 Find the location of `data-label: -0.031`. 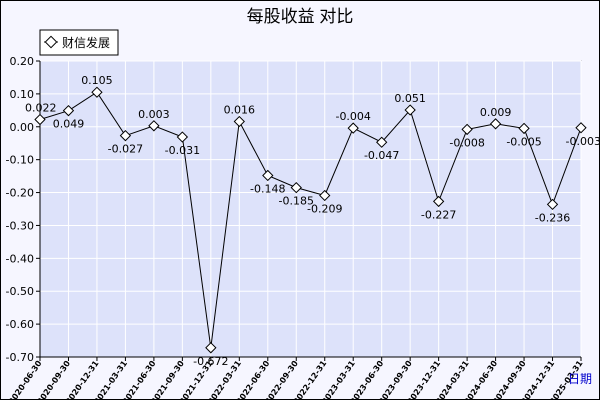

data-label: -0.031 is located at coordinates (182, 150).